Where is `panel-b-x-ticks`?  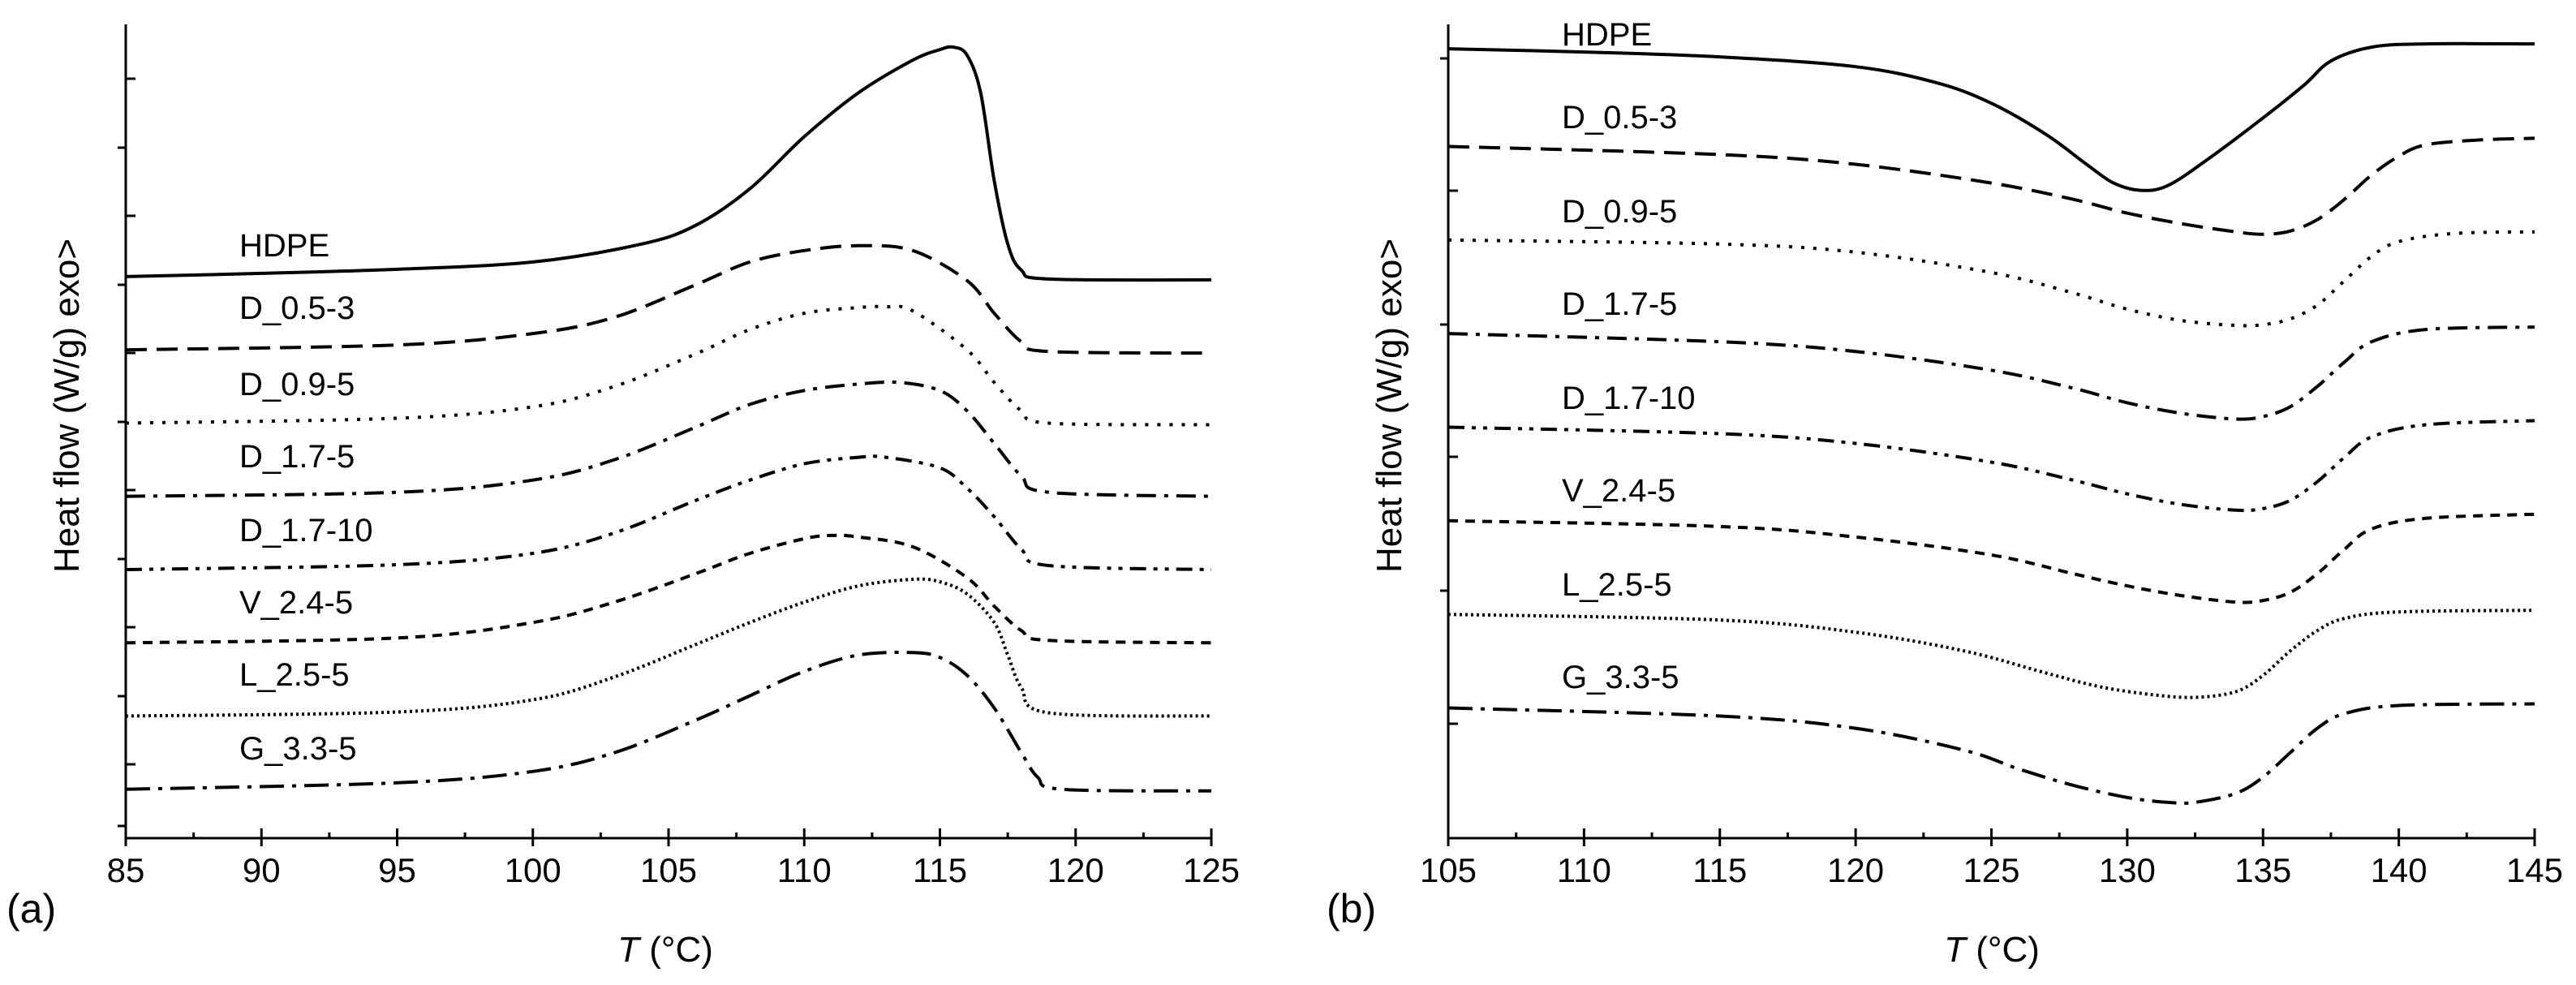 panel-b-x-ticks is located at coordinates (1992, 837).